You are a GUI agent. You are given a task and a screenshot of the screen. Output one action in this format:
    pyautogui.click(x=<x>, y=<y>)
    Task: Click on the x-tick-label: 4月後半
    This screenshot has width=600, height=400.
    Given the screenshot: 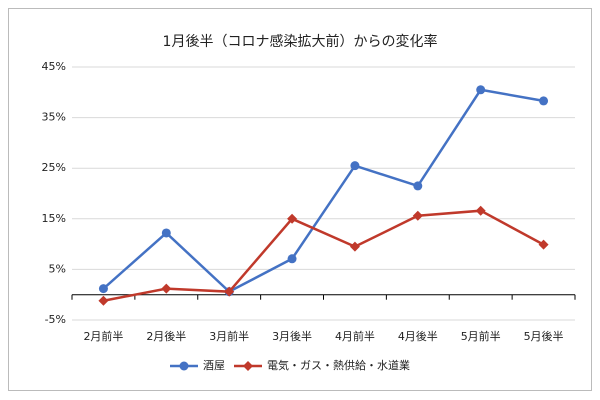 What is the action you would take?
    pyautogui.click(x=418, y=336)
    